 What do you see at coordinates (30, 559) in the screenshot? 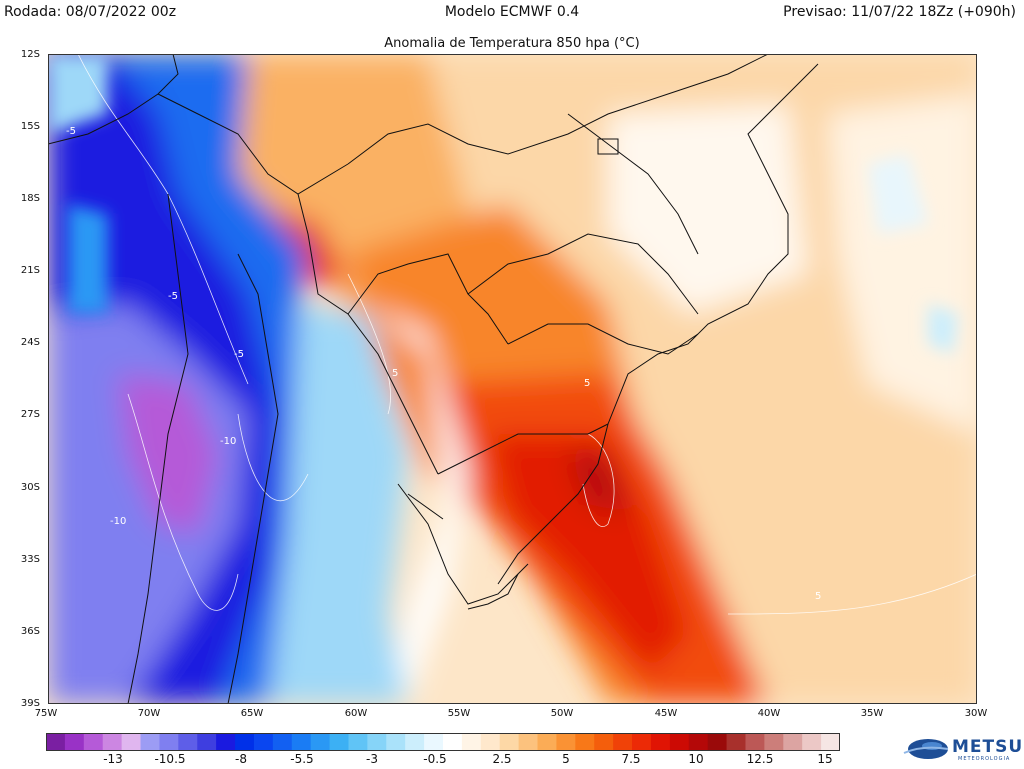
I see `lat-label: 33S` at bounding box center [30, 559].